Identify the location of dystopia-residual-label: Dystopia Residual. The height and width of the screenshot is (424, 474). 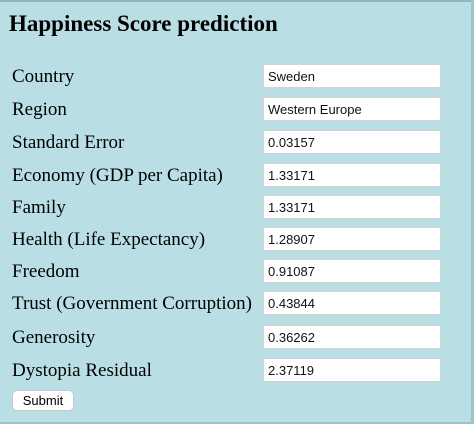
(82, 370).